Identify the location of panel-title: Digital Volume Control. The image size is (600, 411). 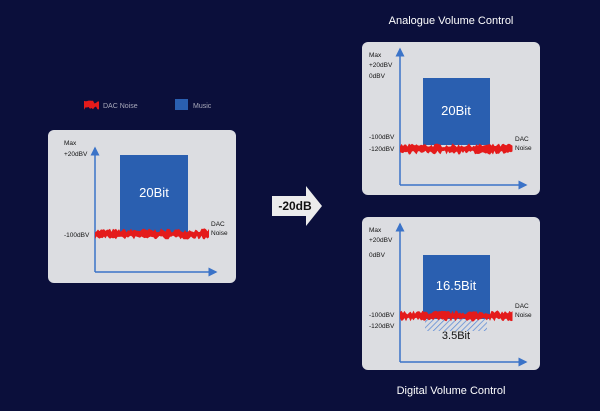
(451, 391).